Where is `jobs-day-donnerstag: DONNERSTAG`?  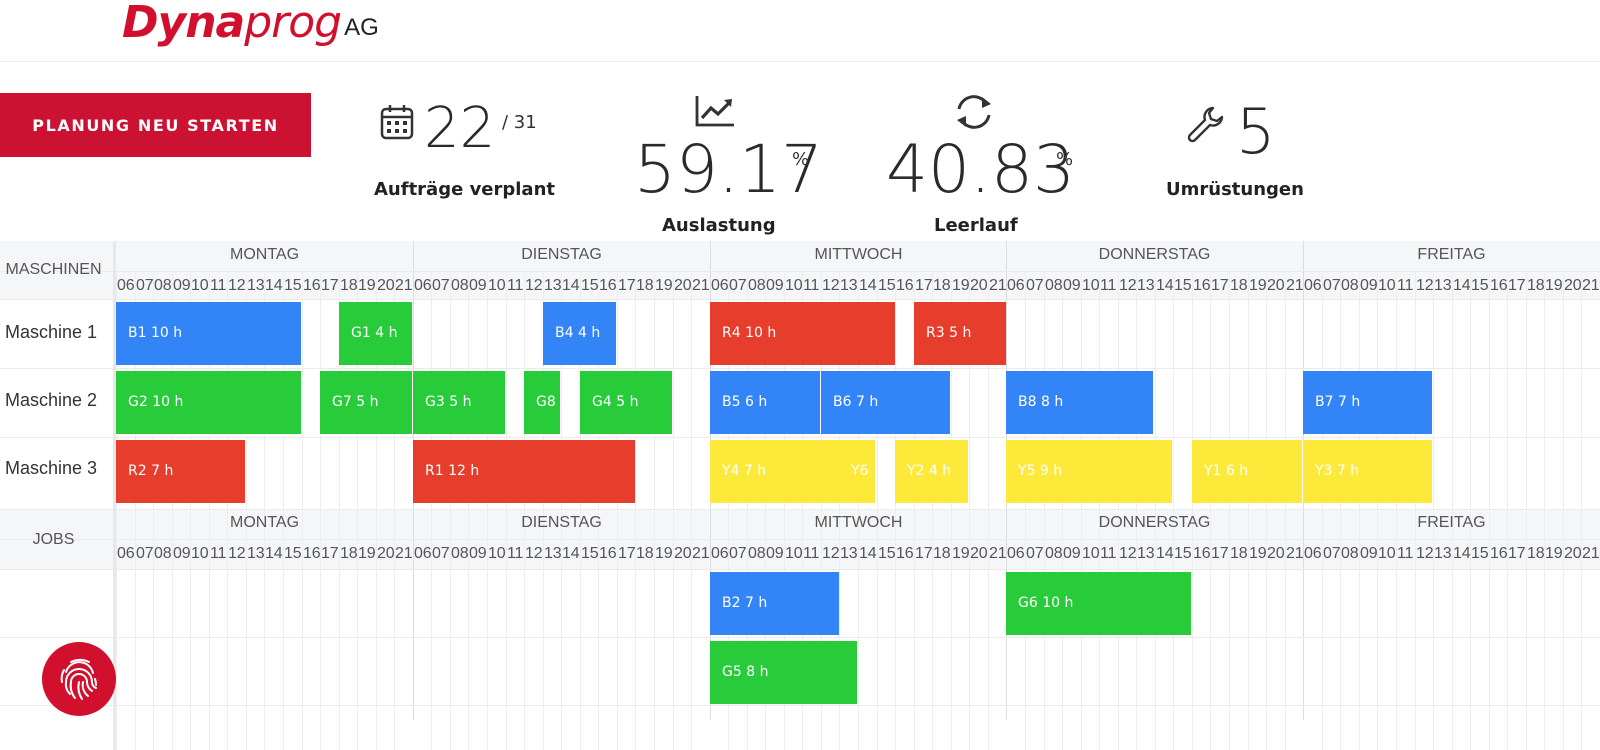 jobs-day-donnerstag: DONNERSTAG is located at coordinates (1154, 522).